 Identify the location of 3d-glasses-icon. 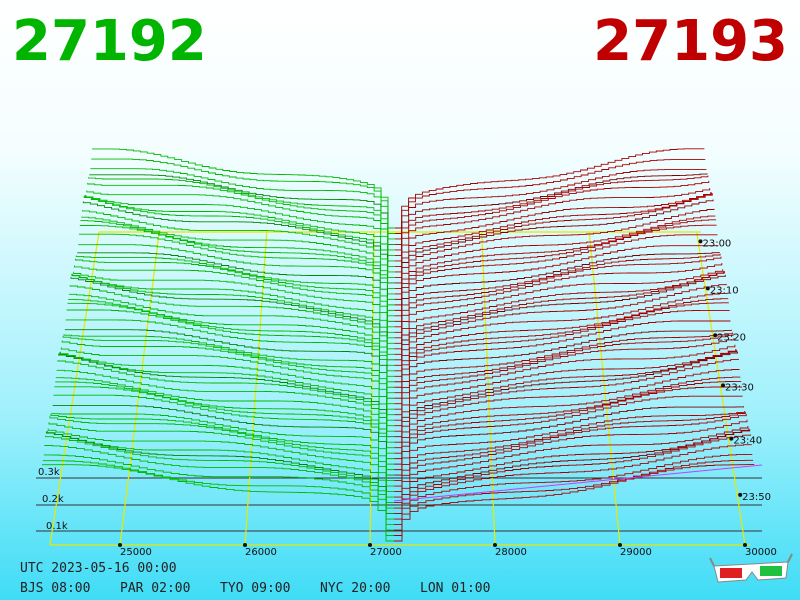
(751, 568).